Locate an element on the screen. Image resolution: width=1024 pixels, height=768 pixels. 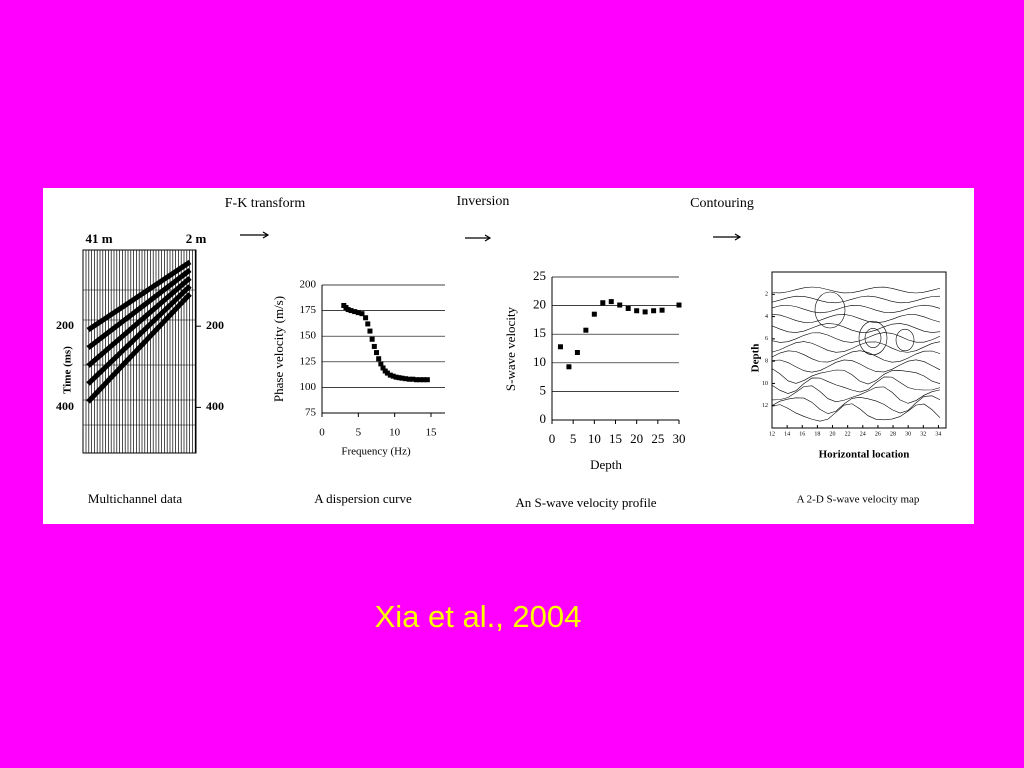
map-y-axis-label: Depth is located at coordinates (756, 358).